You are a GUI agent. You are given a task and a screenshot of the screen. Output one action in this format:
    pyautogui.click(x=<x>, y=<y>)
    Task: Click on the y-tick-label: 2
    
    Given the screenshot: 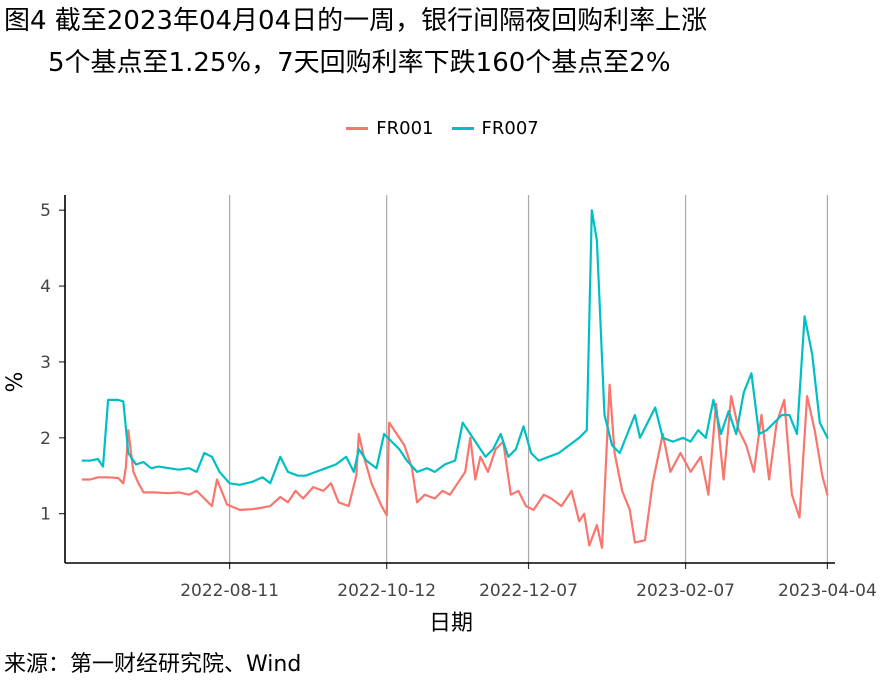 What is the action you would take?
    pyautogui.click(x=45, y=439)
    